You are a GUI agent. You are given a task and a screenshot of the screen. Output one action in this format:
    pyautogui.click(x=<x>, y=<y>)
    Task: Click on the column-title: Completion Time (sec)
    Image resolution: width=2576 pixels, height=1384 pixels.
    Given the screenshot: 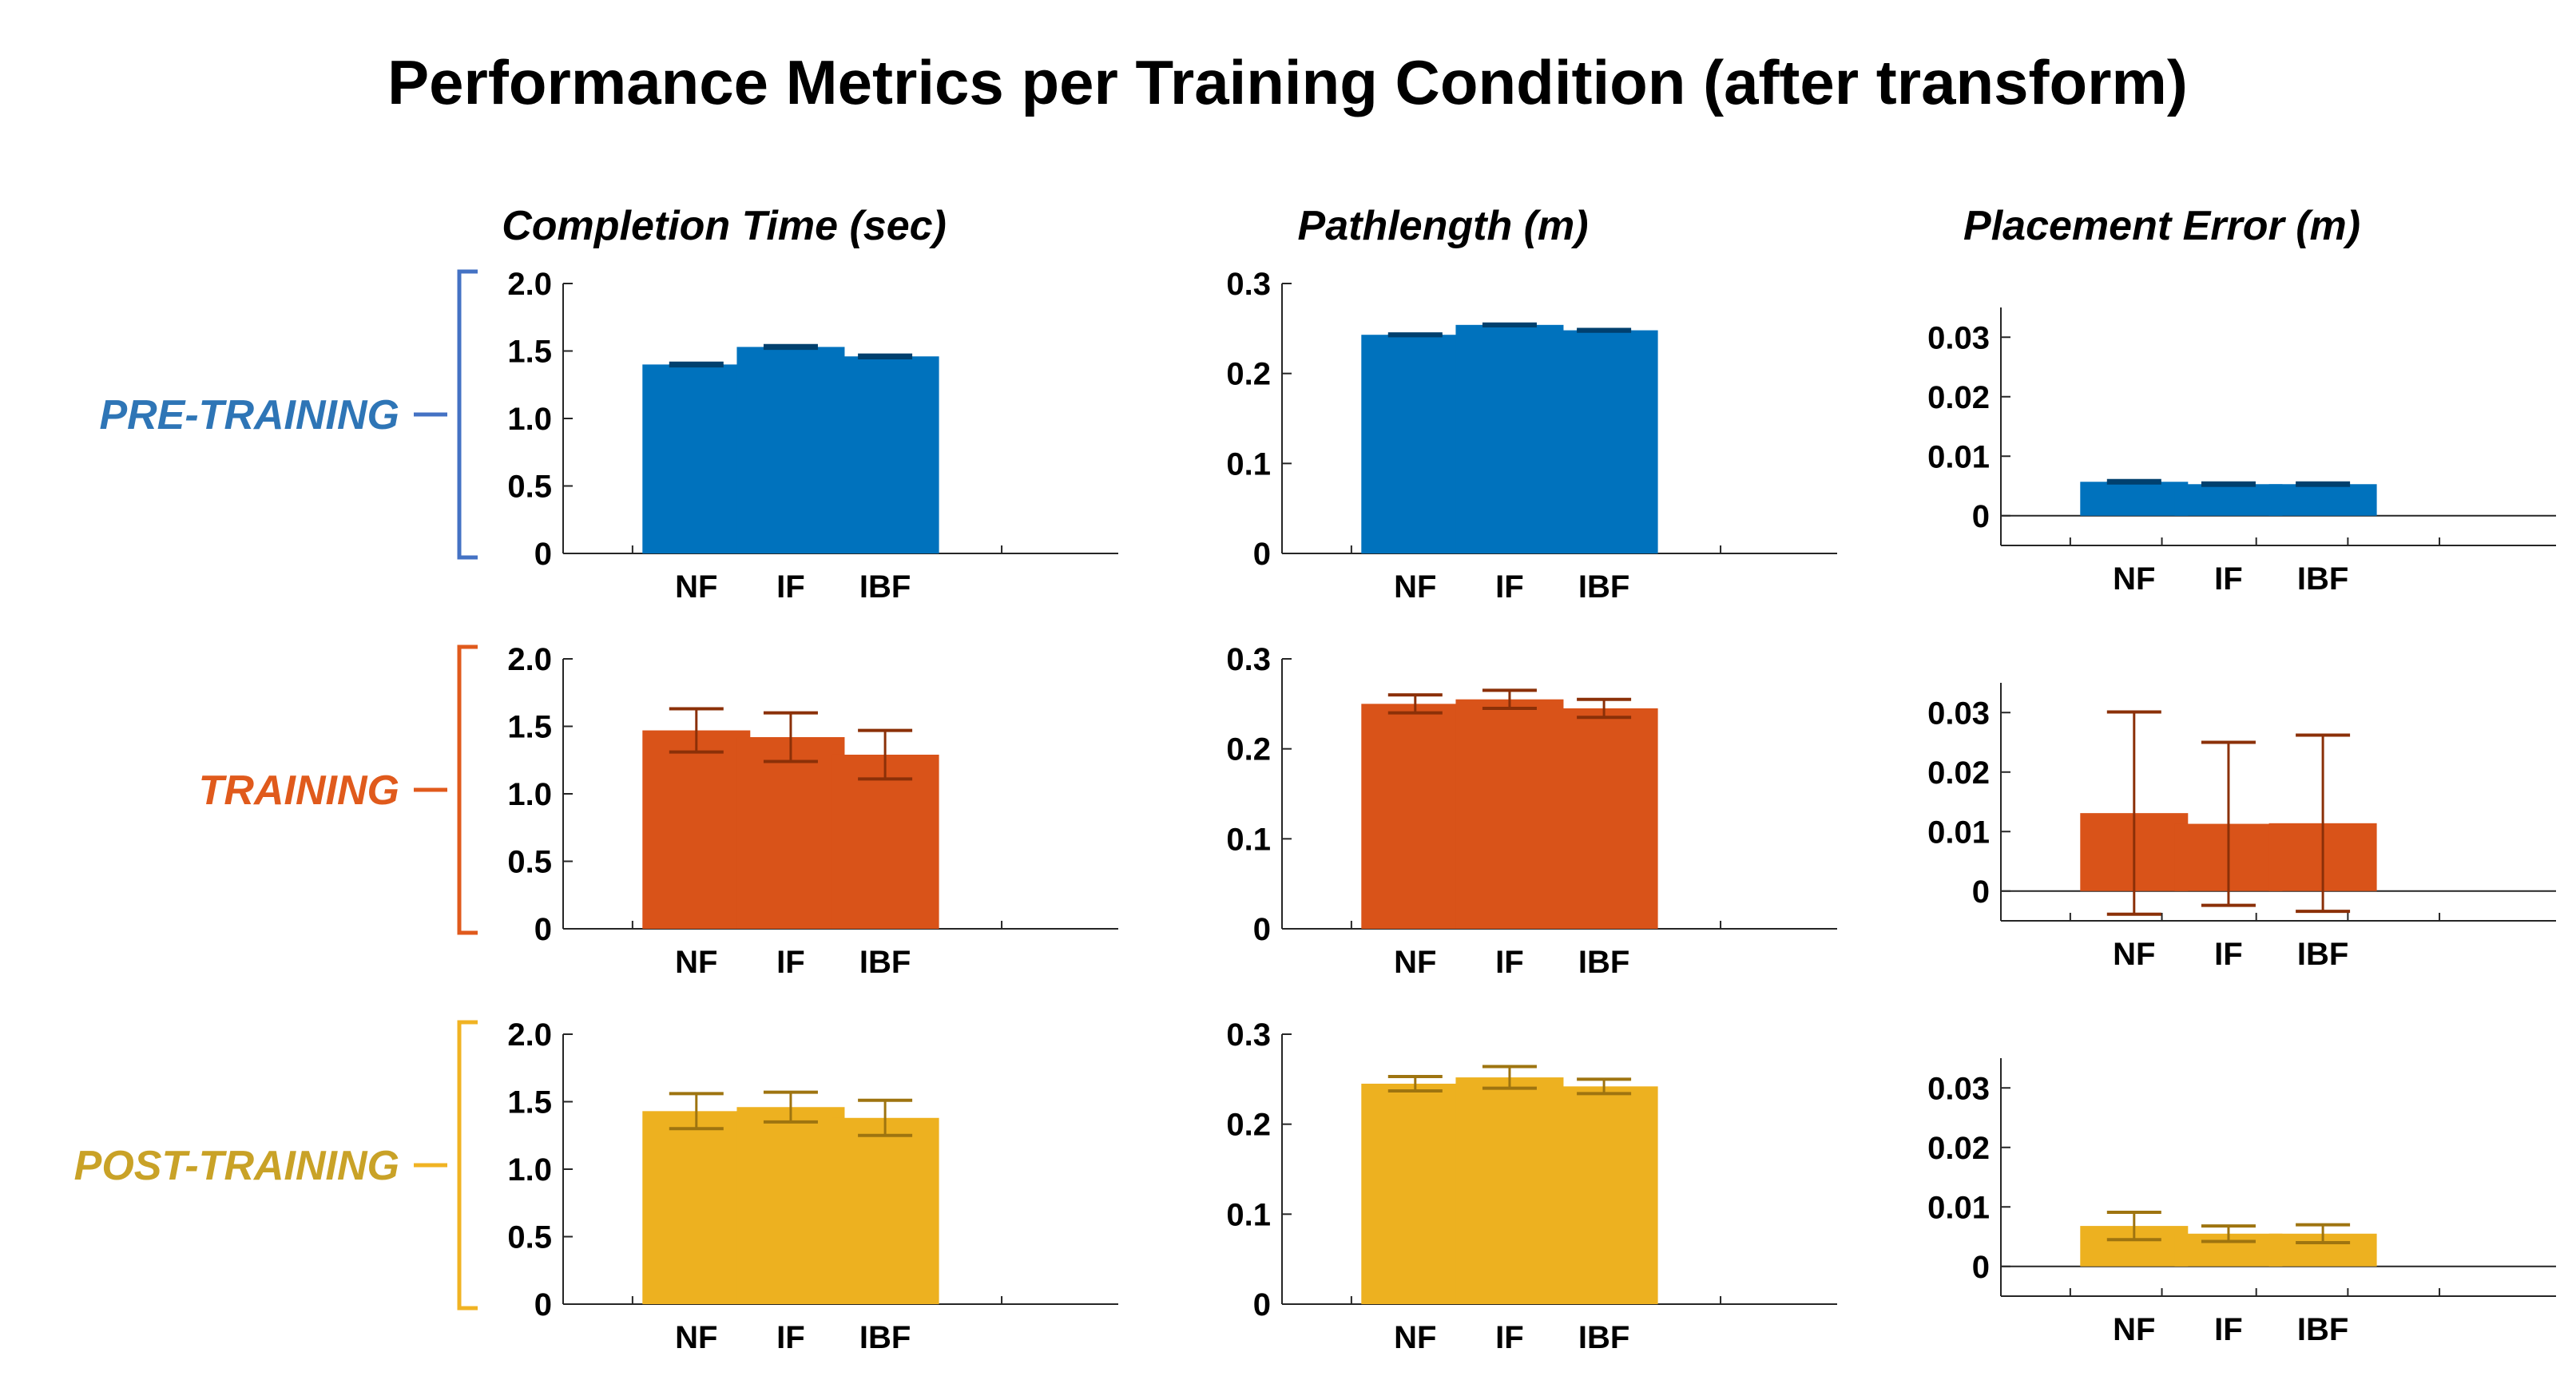 What is the action you would take?
    pyautogui.click(x=725, y=226)
    